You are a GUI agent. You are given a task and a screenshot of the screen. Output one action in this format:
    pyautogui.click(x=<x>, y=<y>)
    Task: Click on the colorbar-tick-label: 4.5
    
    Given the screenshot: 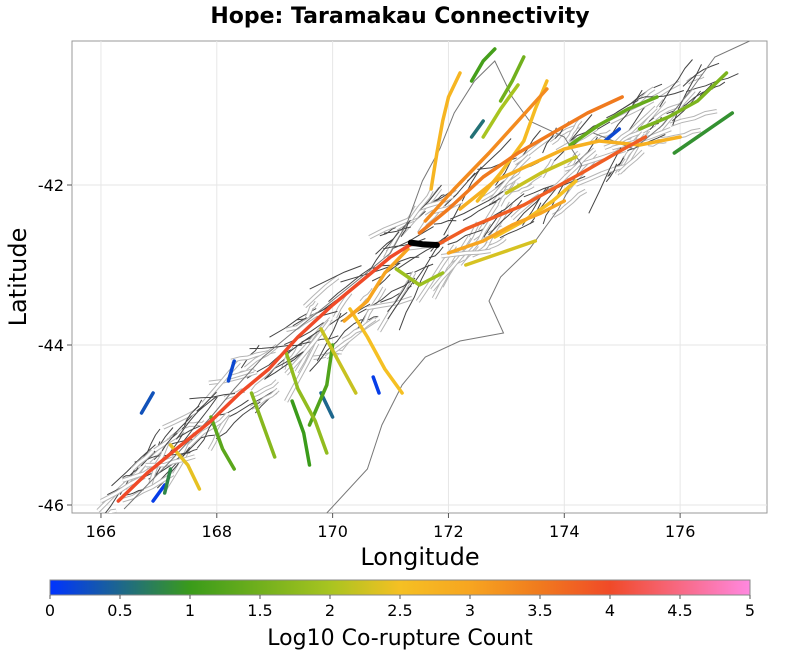 What is the action you would take?
    pyautogui.click(x=679, y=610)
    